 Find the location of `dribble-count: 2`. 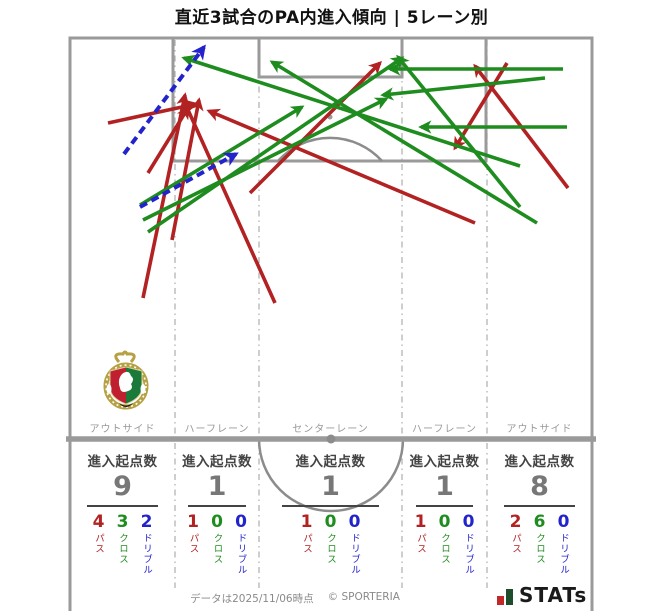

dribble-count: 2 is located at coordinates (146, 522).